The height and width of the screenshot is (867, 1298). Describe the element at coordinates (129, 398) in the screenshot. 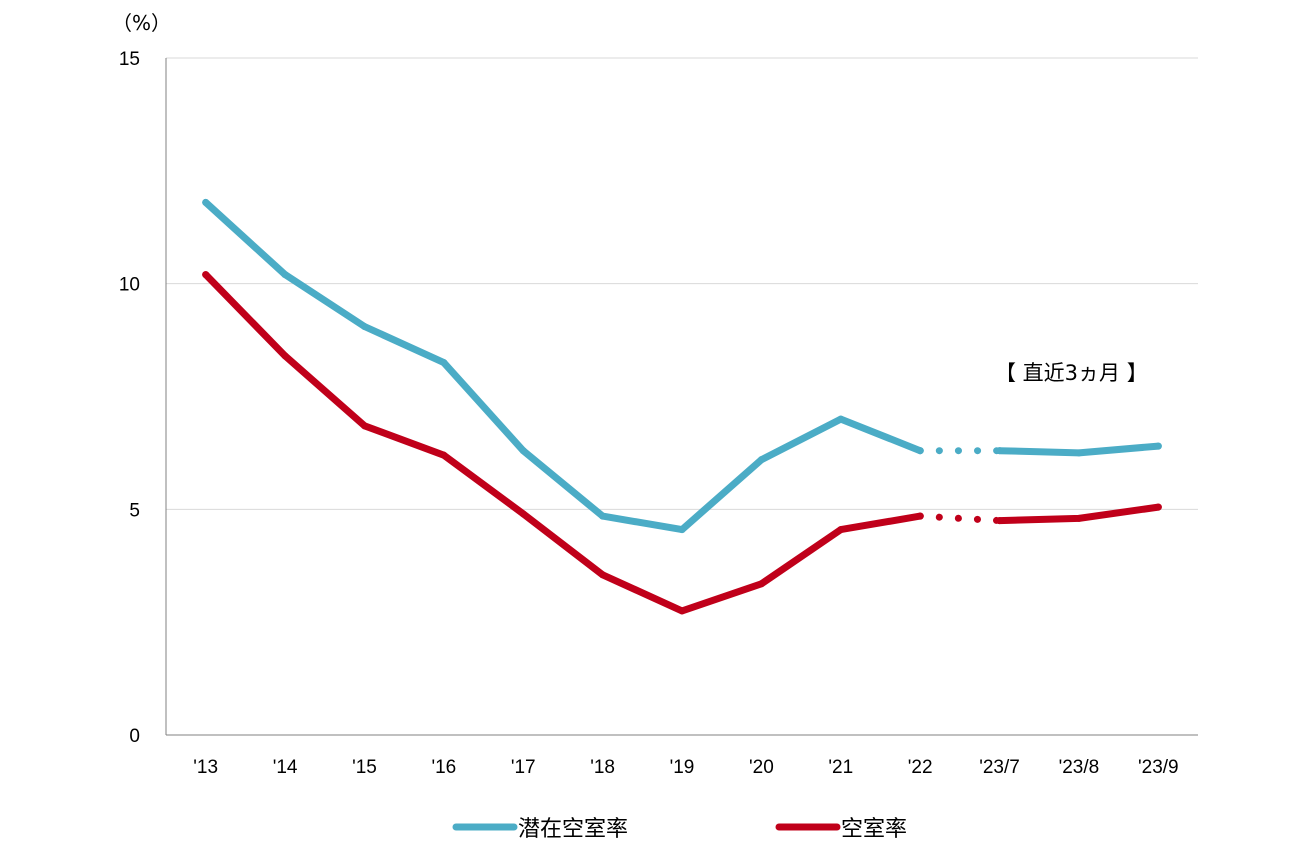

I see `y-tick-labels: 0 5 10 15` at that location.